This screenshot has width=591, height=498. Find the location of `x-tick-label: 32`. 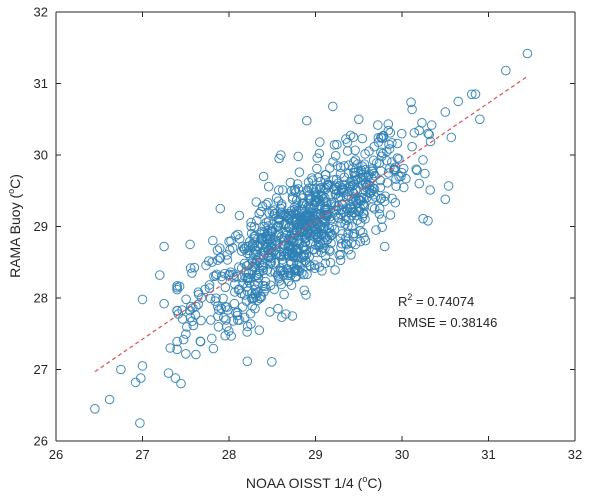

x-tick-label: 32 is located at coordinates (575, 454).